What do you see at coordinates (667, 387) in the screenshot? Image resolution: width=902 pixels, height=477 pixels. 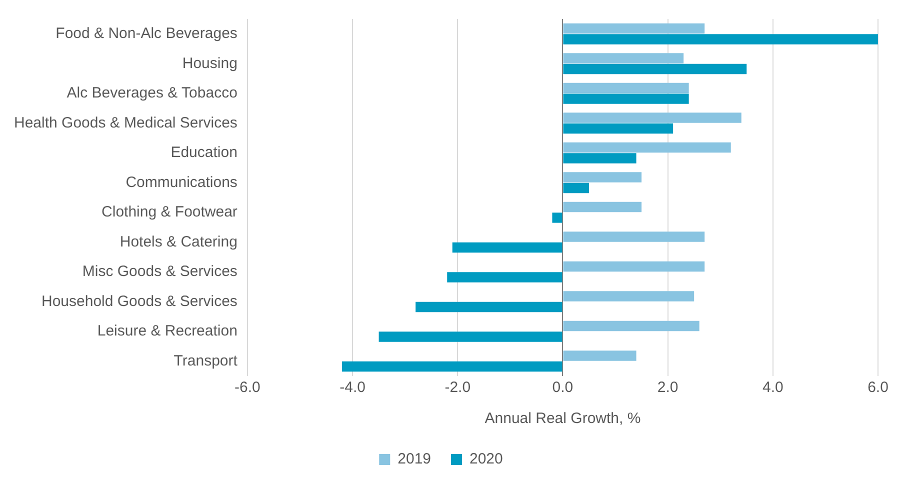 I see `x-tick-label: 2.0` at bounding box center [667, 387].